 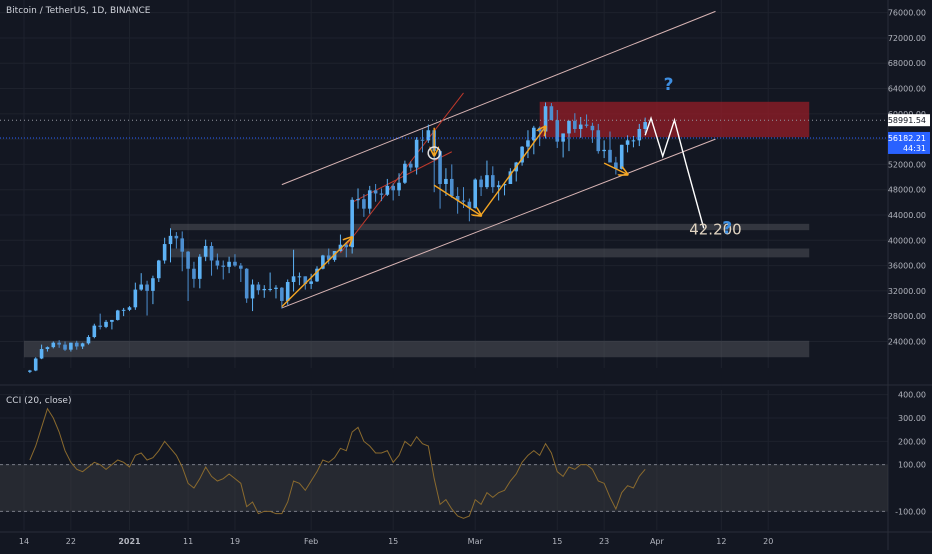 I want to click on price-axis-label: 32000.00, so click(x=907, y=291).